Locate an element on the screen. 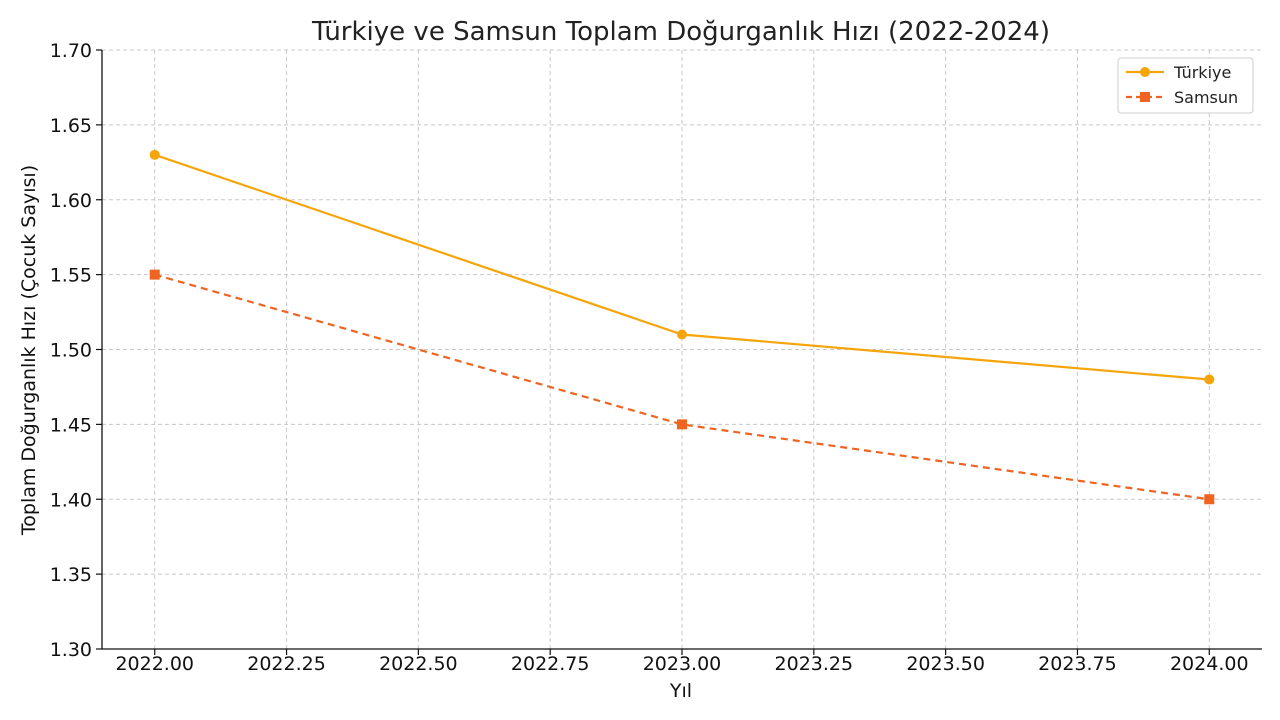 The width and height of the screenshot is (1280, 720). y-tick-label: 1.50 is located at coordinates (71, 351).